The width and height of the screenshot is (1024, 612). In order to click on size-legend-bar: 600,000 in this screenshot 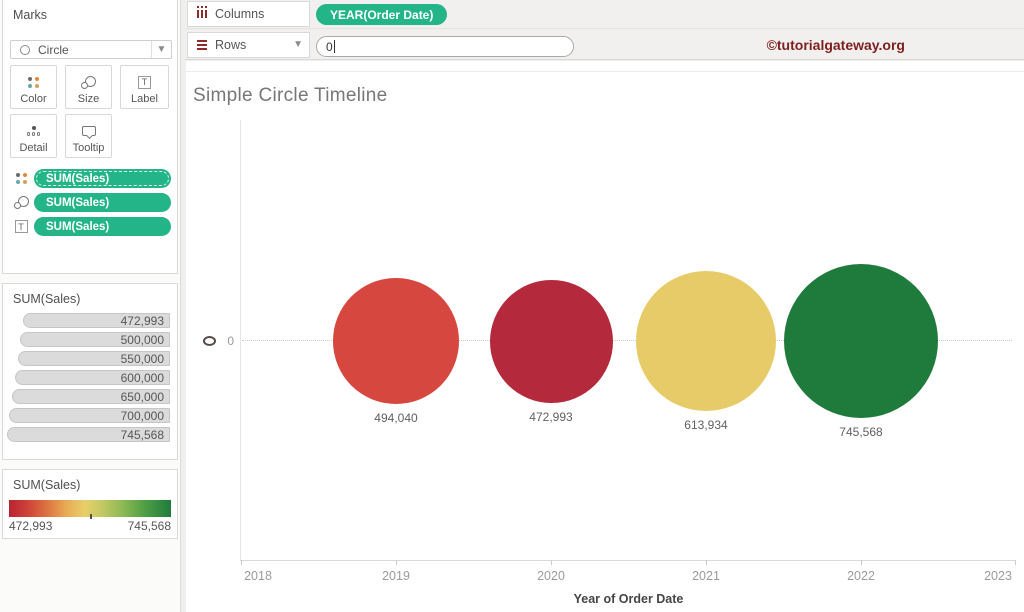, I will do `click(92, 377)`.